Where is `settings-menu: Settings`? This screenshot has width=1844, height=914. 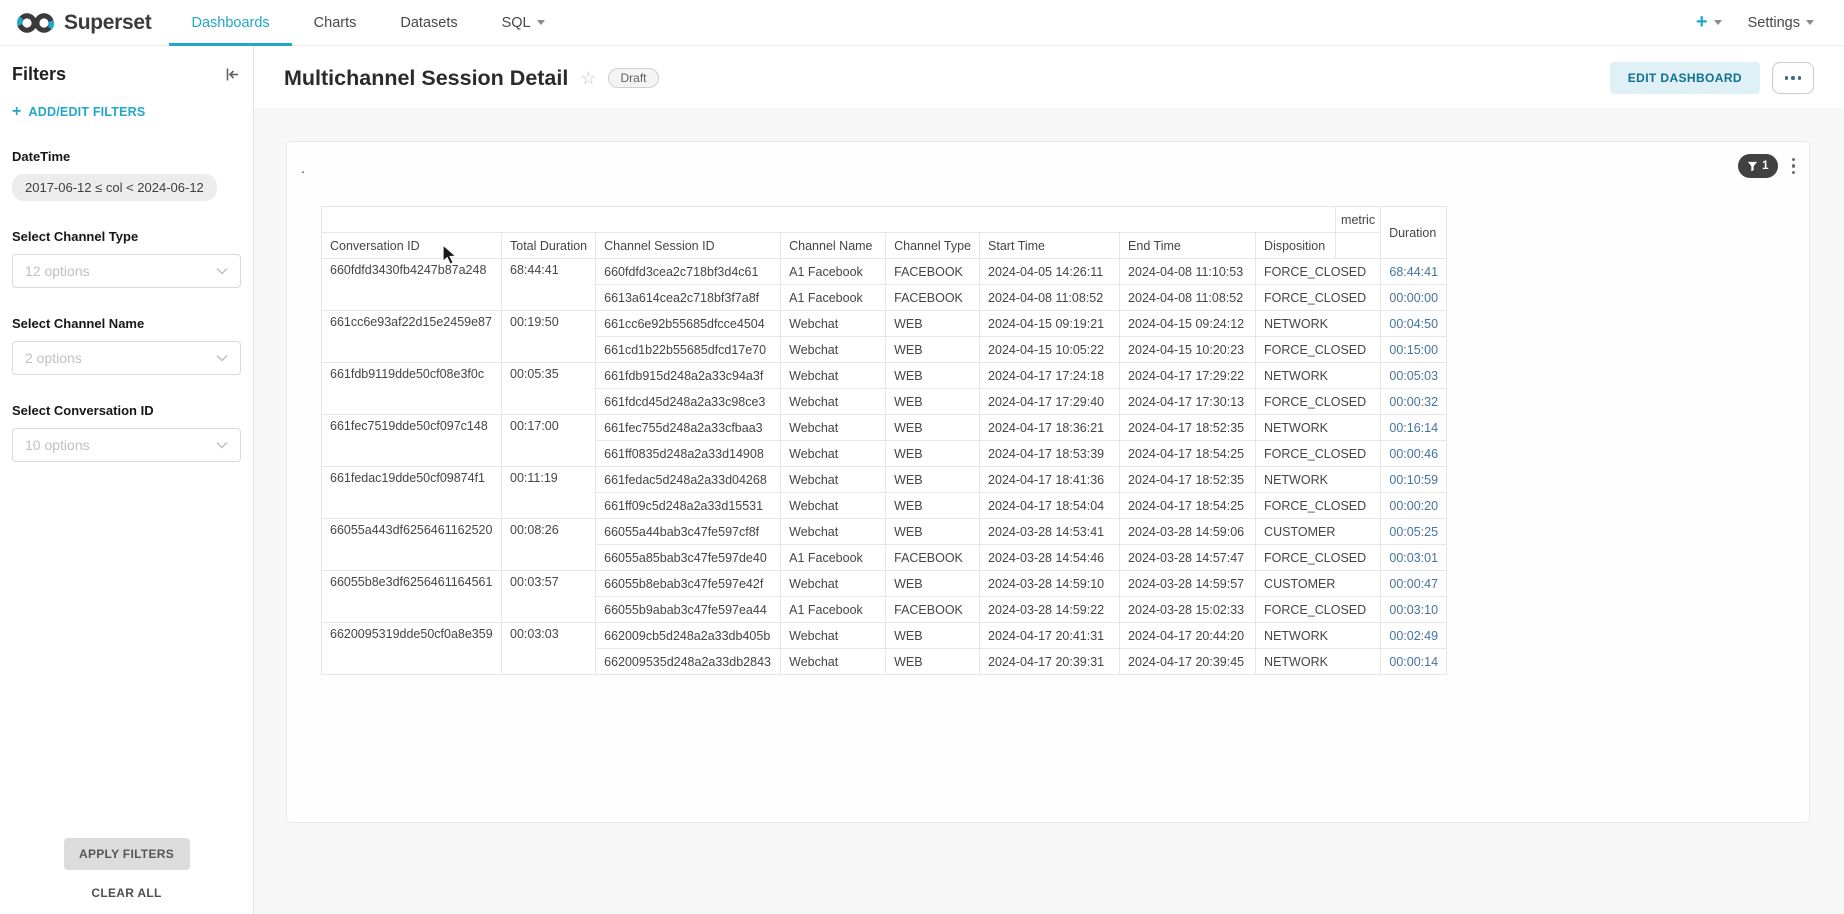
settings-menu: Settings is located at coordinates (1781, 23).